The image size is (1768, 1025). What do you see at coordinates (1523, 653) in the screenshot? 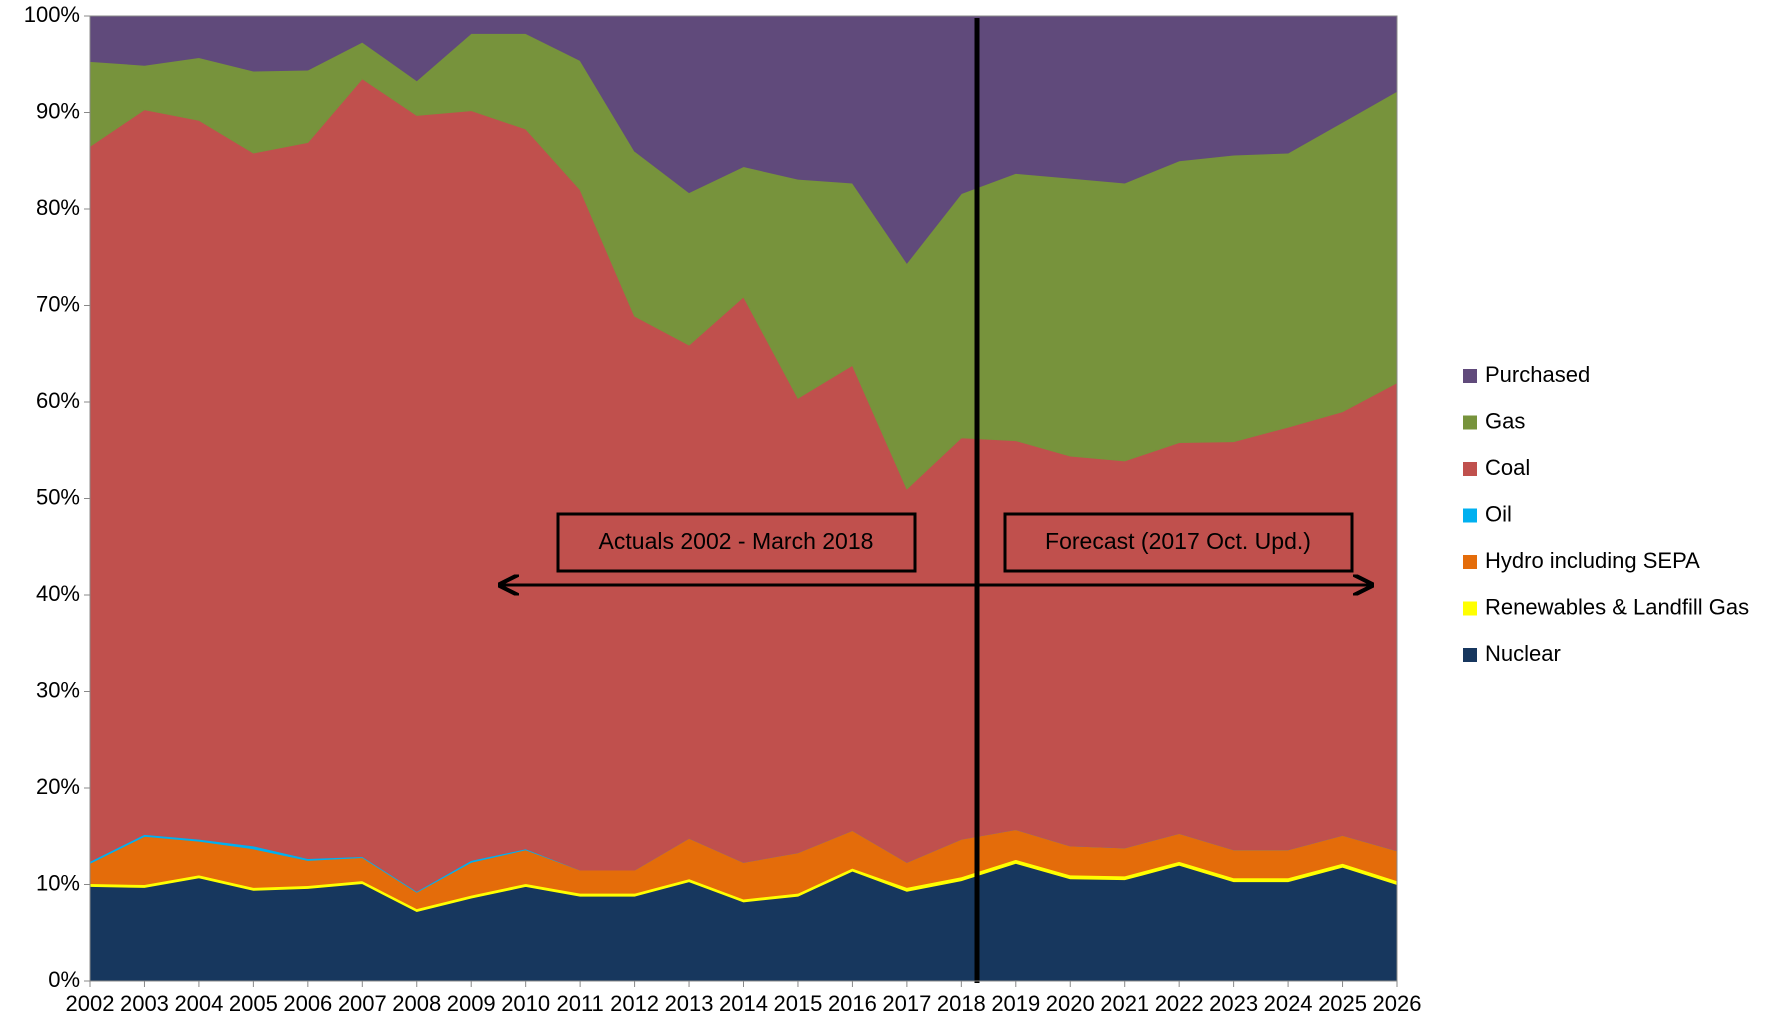
I see `legend-label: Nuclear` at bounding box center [1523, 653].